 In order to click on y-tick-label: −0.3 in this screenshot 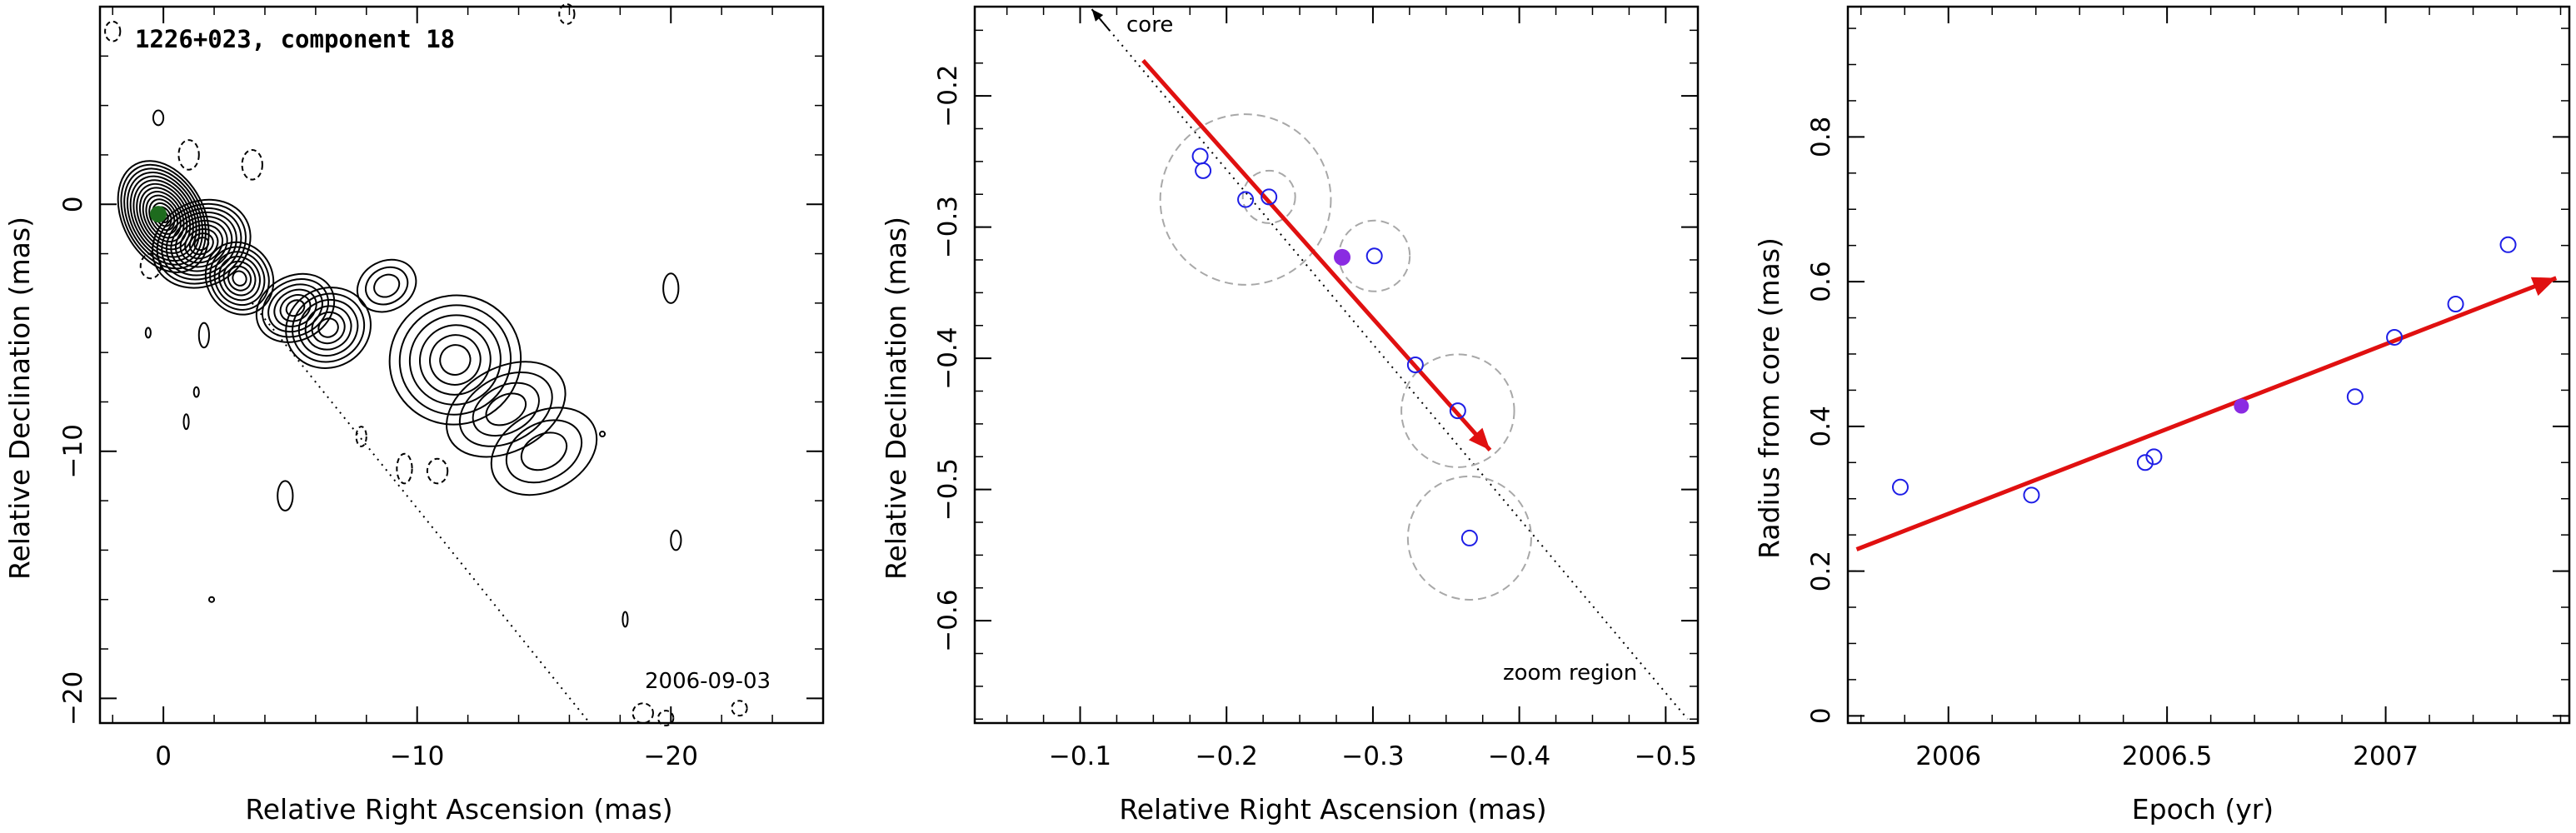, I will do `click(948, 227)`.